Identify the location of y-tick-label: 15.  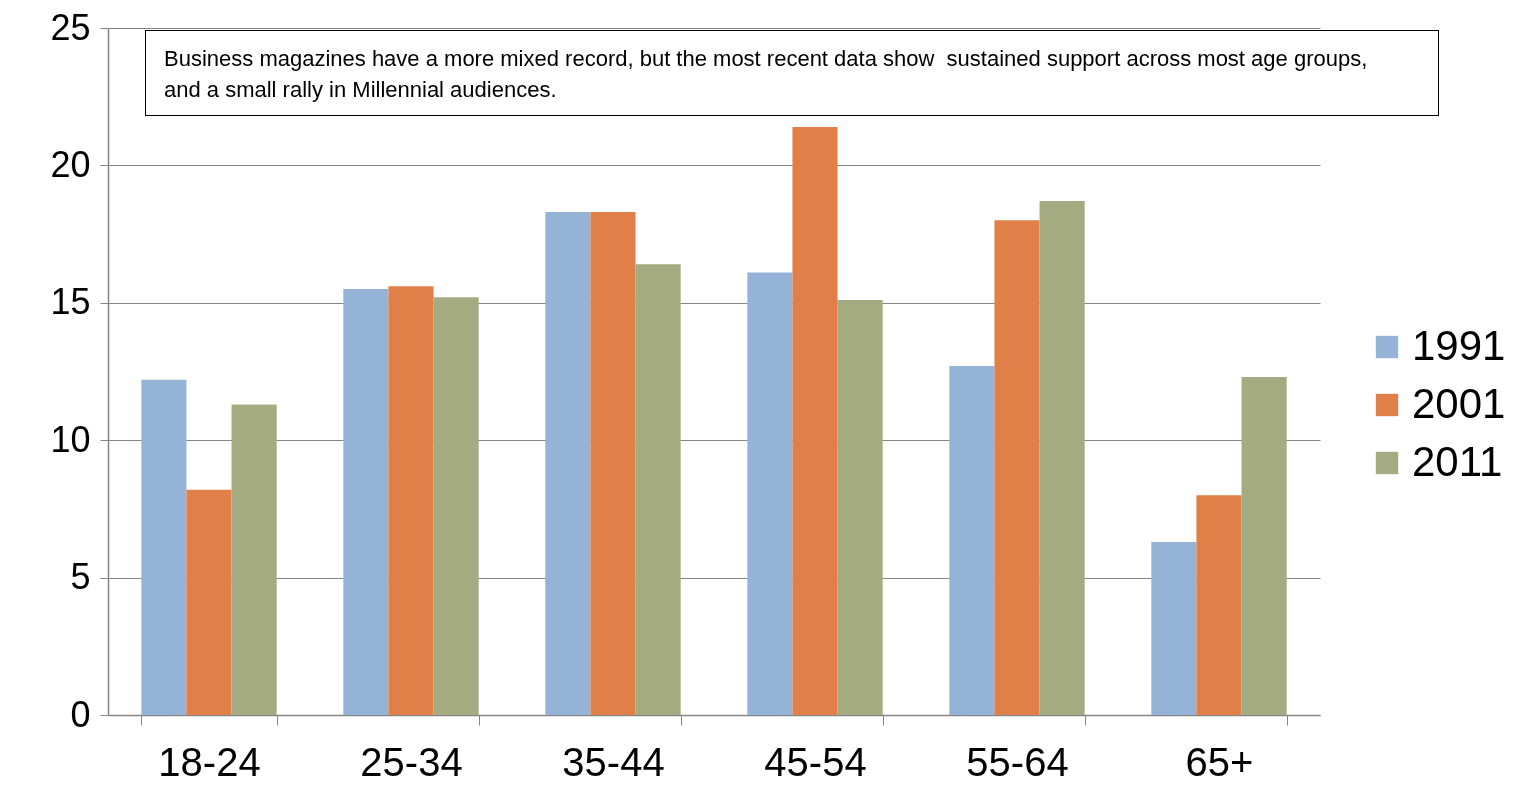
(70, 302).